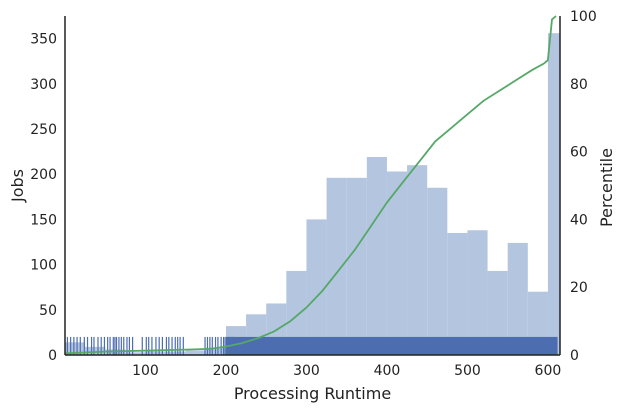 The width and height of the screenshot is (626, 412). I want to click on y2-tick-label: 100, so click(583, 17).